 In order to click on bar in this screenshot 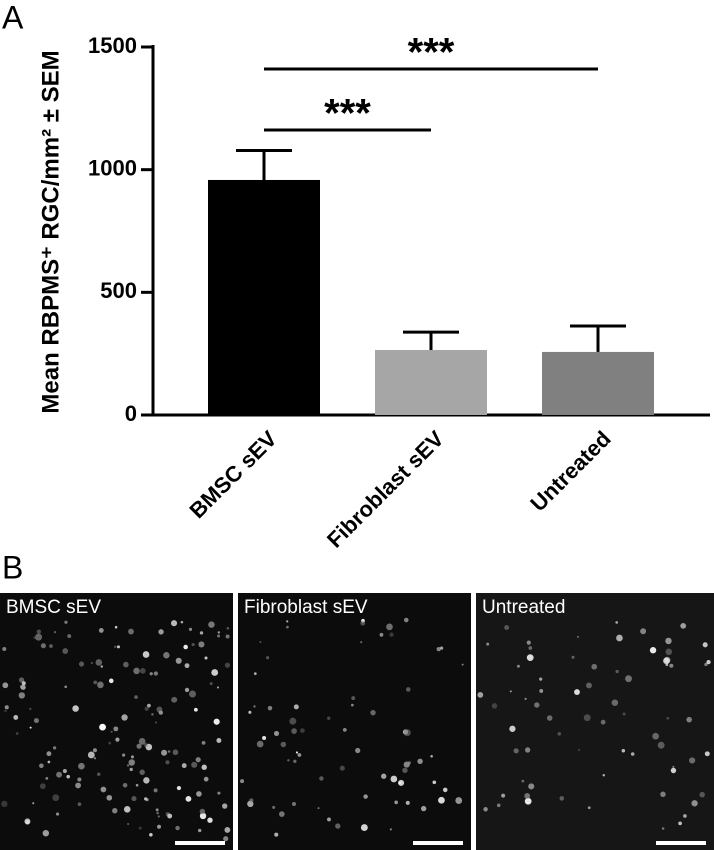, I will do `click(431, 382)`.